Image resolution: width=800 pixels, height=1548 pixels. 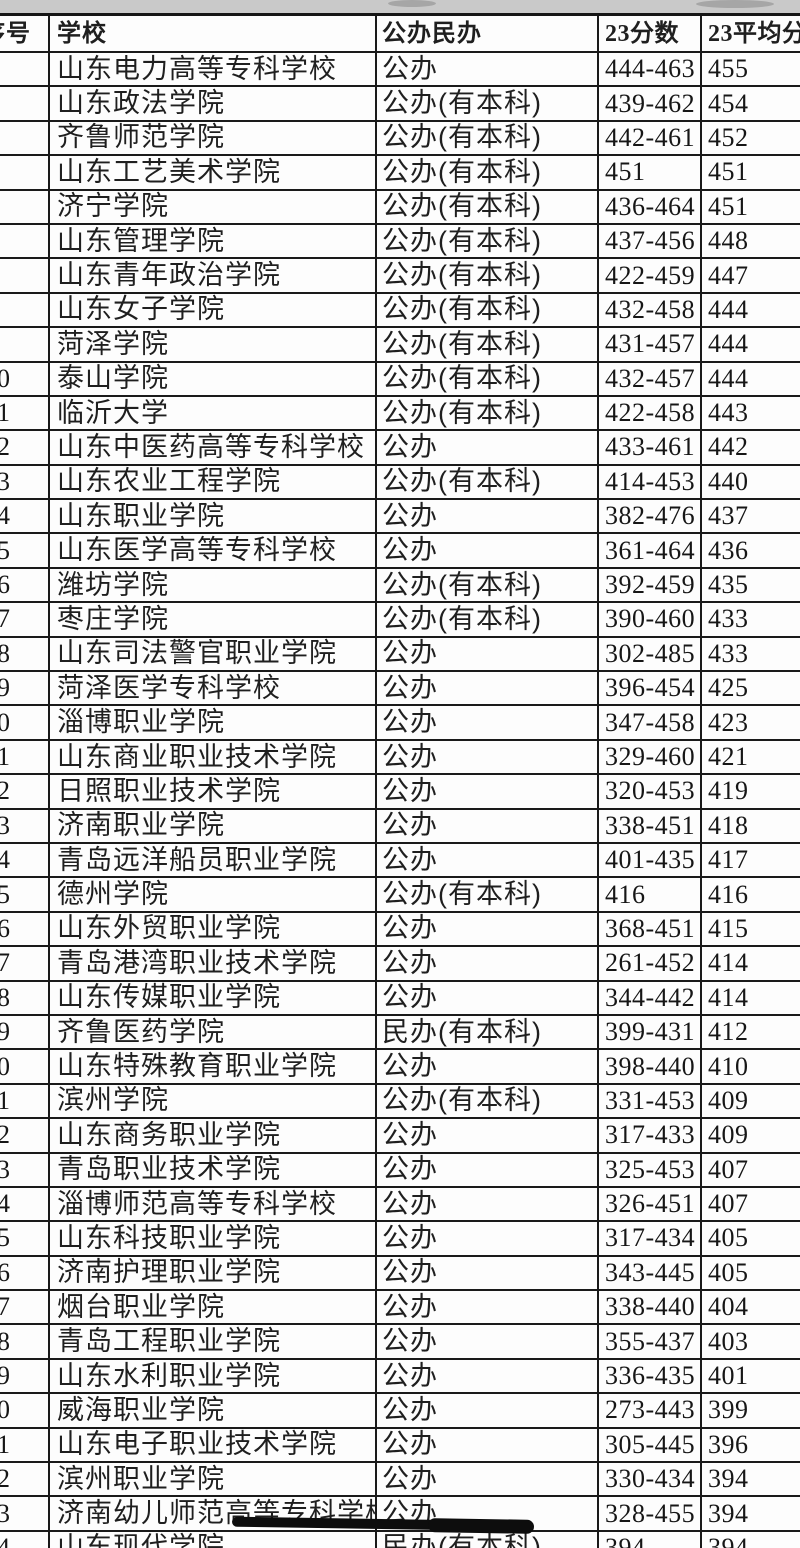 What do you see at coordinates (751, 1273) in the screenshot?
I see `cell-avg: 405` at bounding box center [751, 1273].